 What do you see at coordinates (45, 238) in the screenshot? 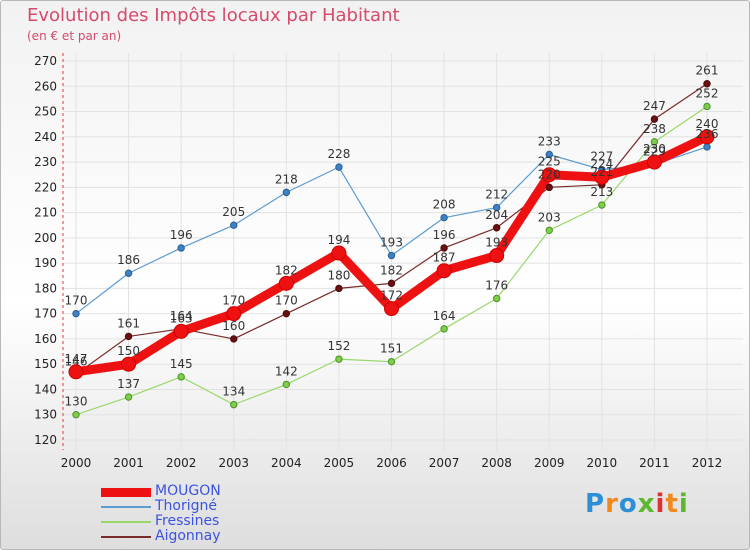
I see `y-tick-label: 200` at bounding box center [45, 238].